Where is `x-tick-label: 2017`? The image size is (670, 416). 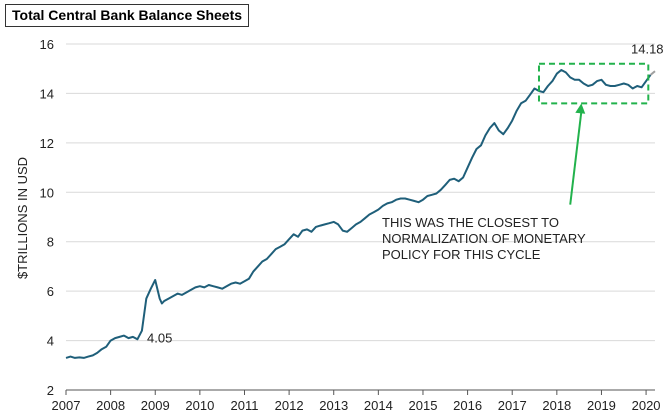
x-tick-label: 2017 is located at coordinates (512, 405).